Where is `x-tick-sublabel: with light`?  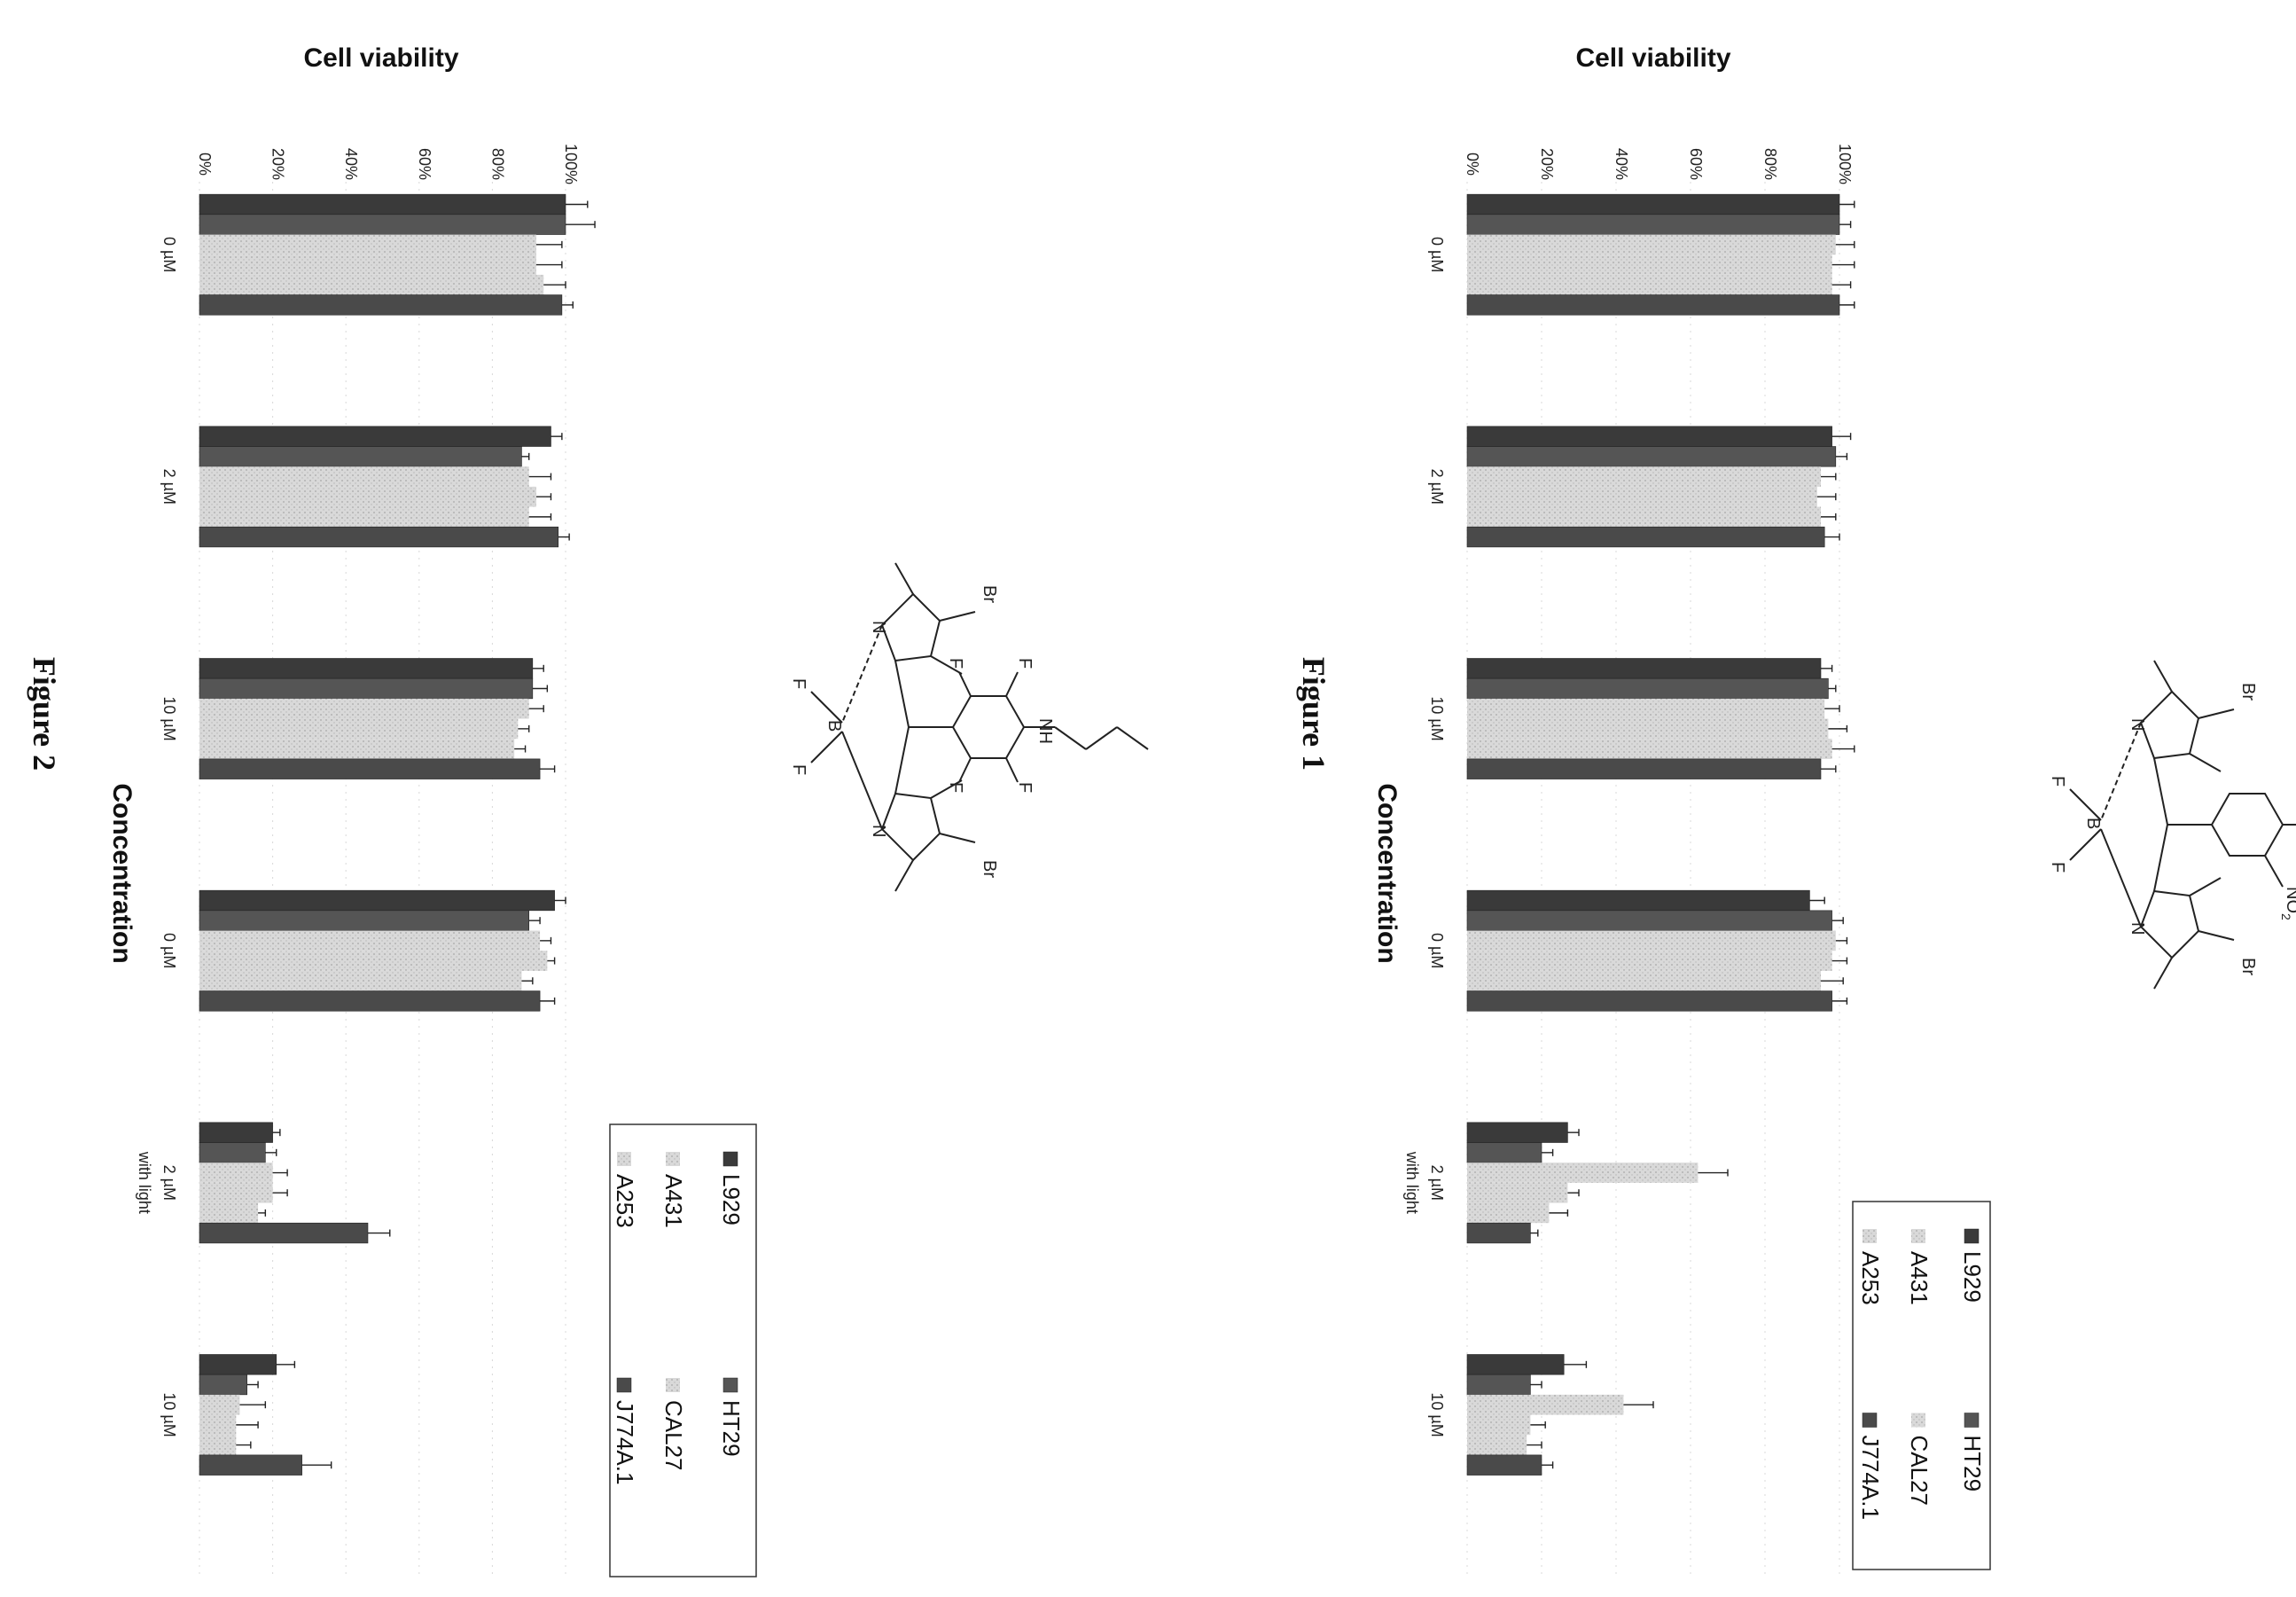
x-tick-sublabel: with light is located at coordinates (144, 1182).